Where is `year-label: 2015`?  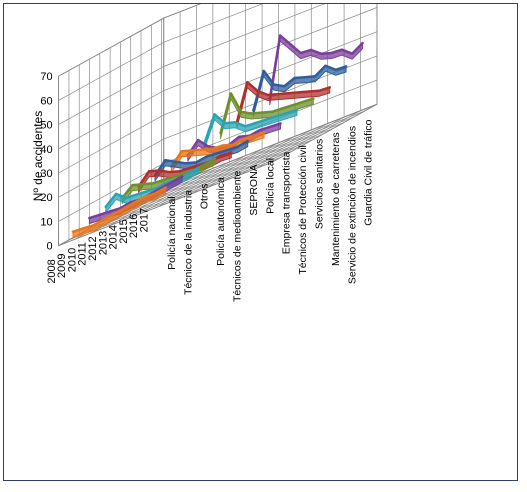 year-label: 2015 is located at coordinates (124, 231).